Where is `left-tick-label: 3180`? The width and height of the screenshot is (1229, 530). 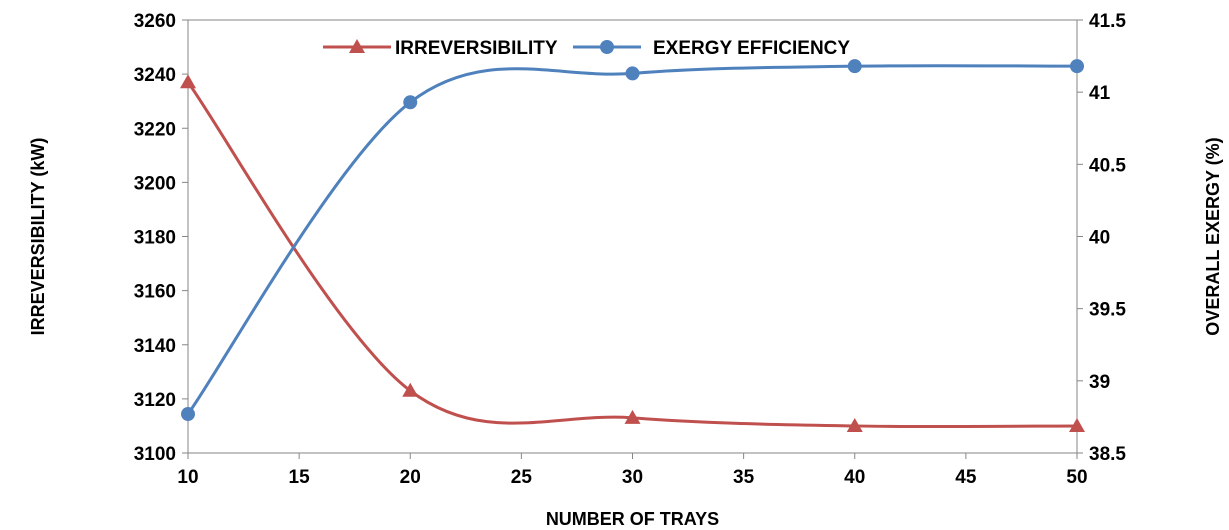
left-tick-label: 3180 is located at coordinates (155, 238).